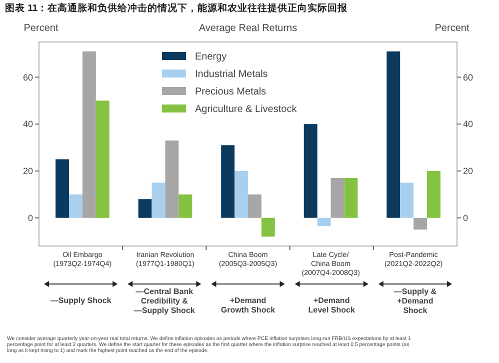 The image size is (499, 363). Describe the element at coordinates (468, 171) in the screenshot. I see `y2-tick-label: 20` at that location.